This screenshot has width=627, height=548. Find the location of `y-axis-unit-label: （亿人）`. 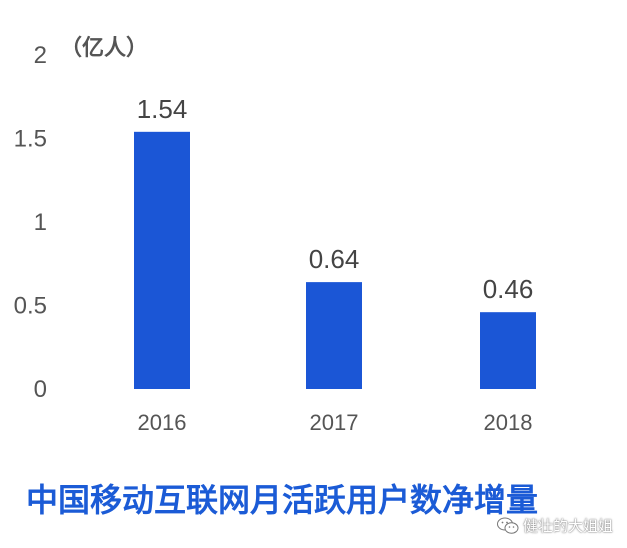

y-axis-unit-label: （亿人） is located at coordinates (104, 48).